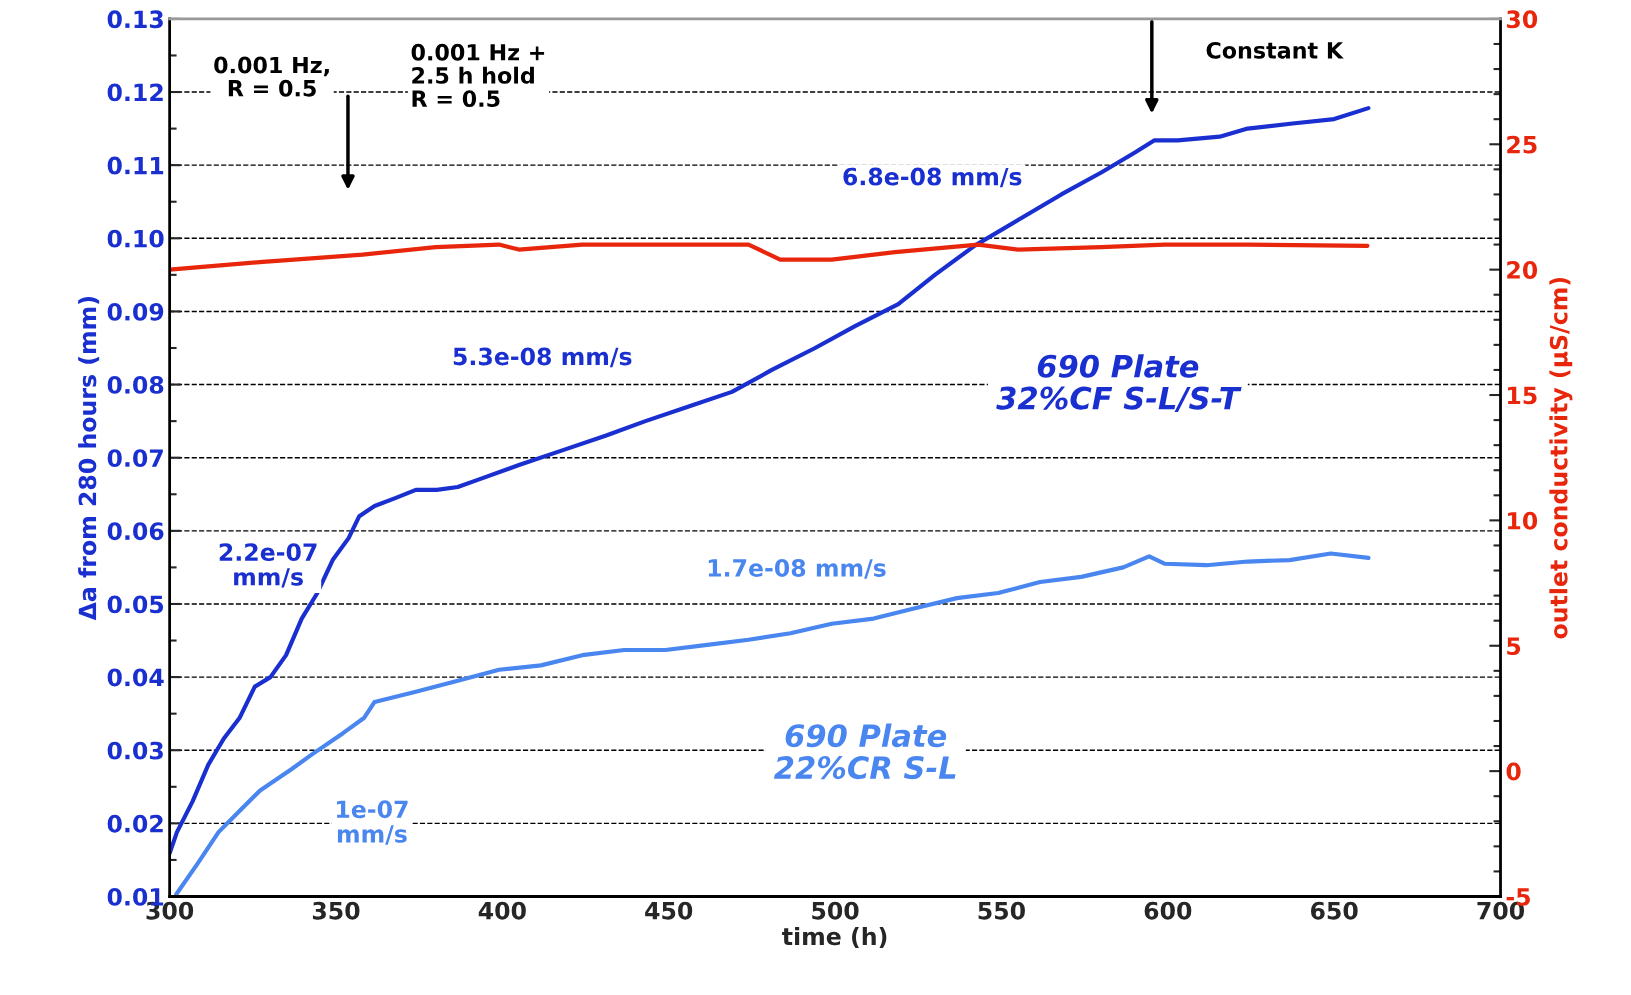  Describe the element at coordinates (669, 910) in the screenshot. I see `x-tick-label: 450` at that location.